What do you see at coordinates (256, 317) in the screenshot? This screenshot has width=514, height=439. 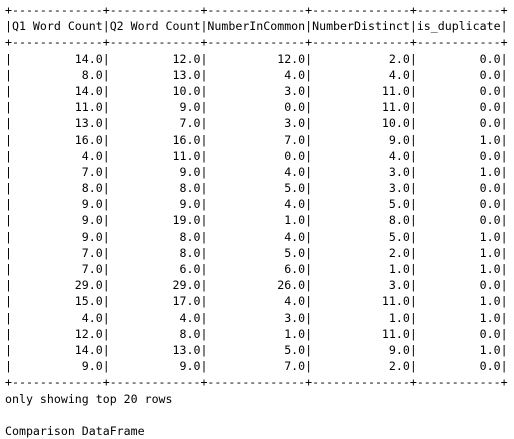 I see `table-row: | 4.0| 4.0| 3.0| 1.0| 1.0|` at bounding box center [256, 317].